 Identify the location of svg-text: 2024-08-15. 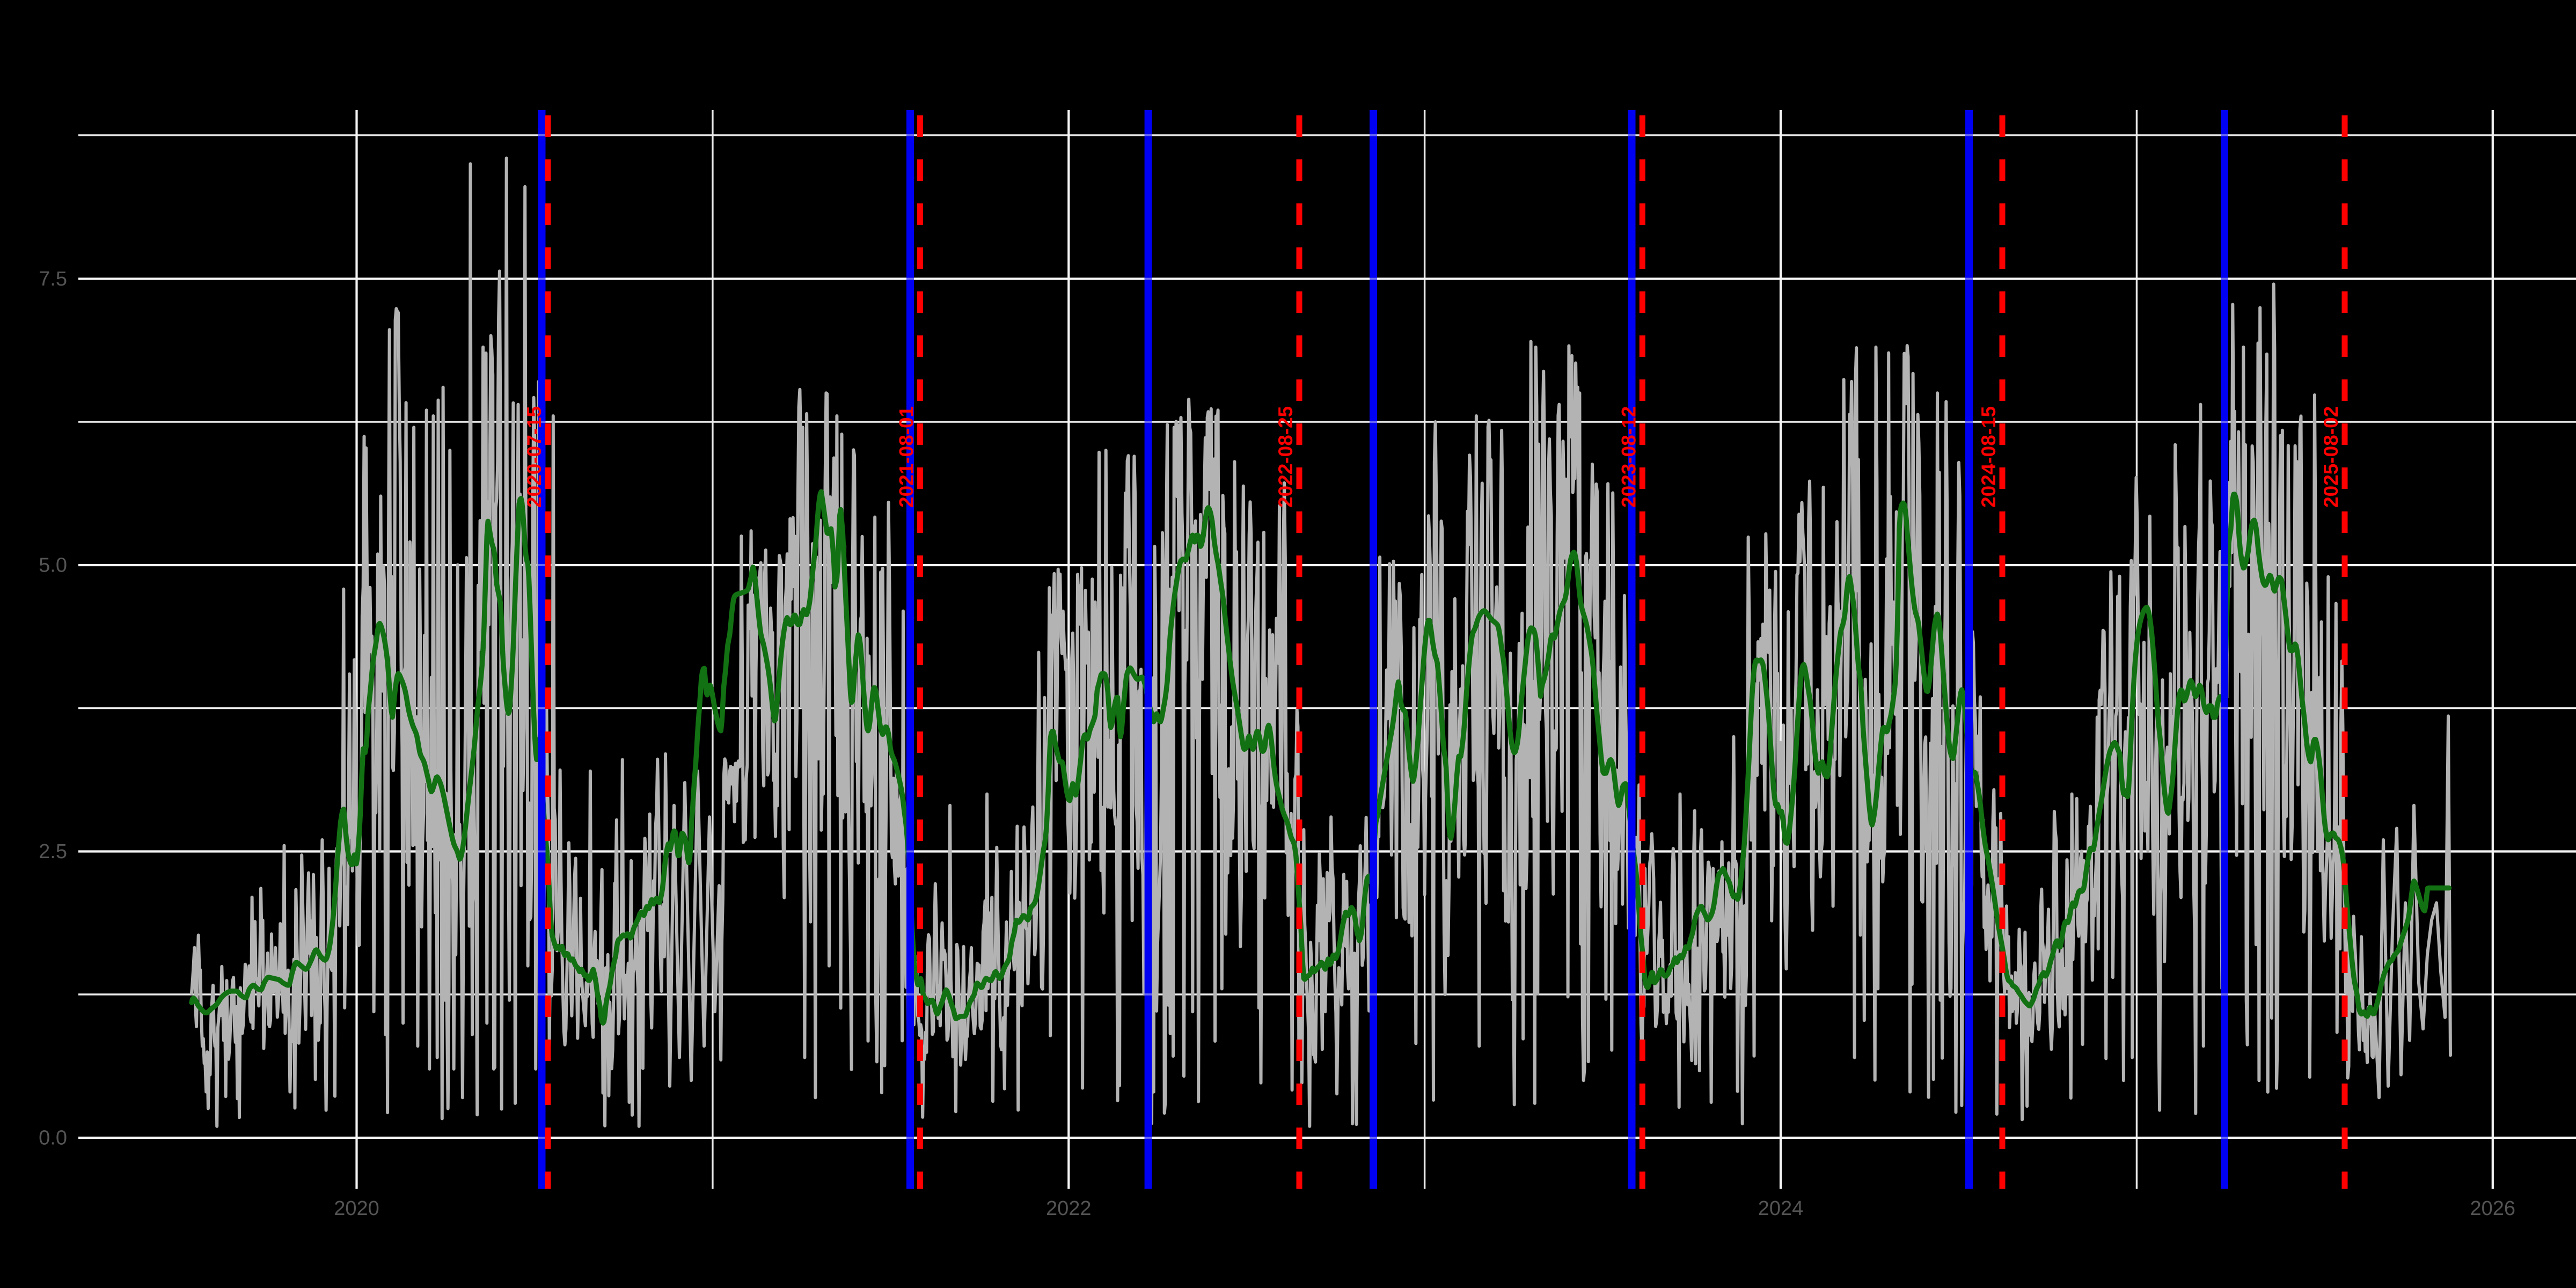
(1989, 457).